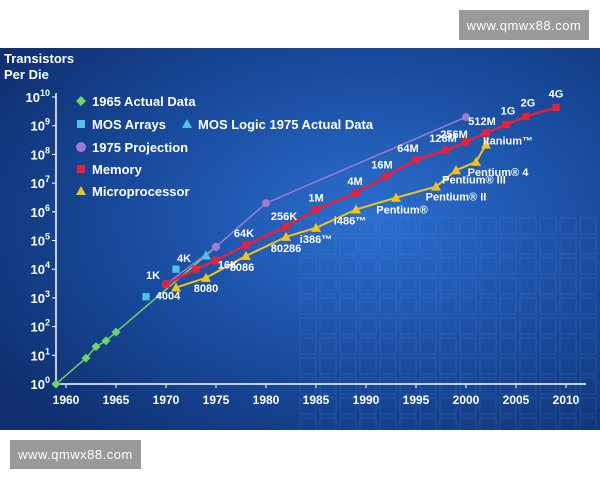 The width and height of the screenshot is (600, 480). What do you see at coordinates (508, 142) in the screenshot?
I see `data-label-itanium: Itanium™` at bounding box center [508, 142].